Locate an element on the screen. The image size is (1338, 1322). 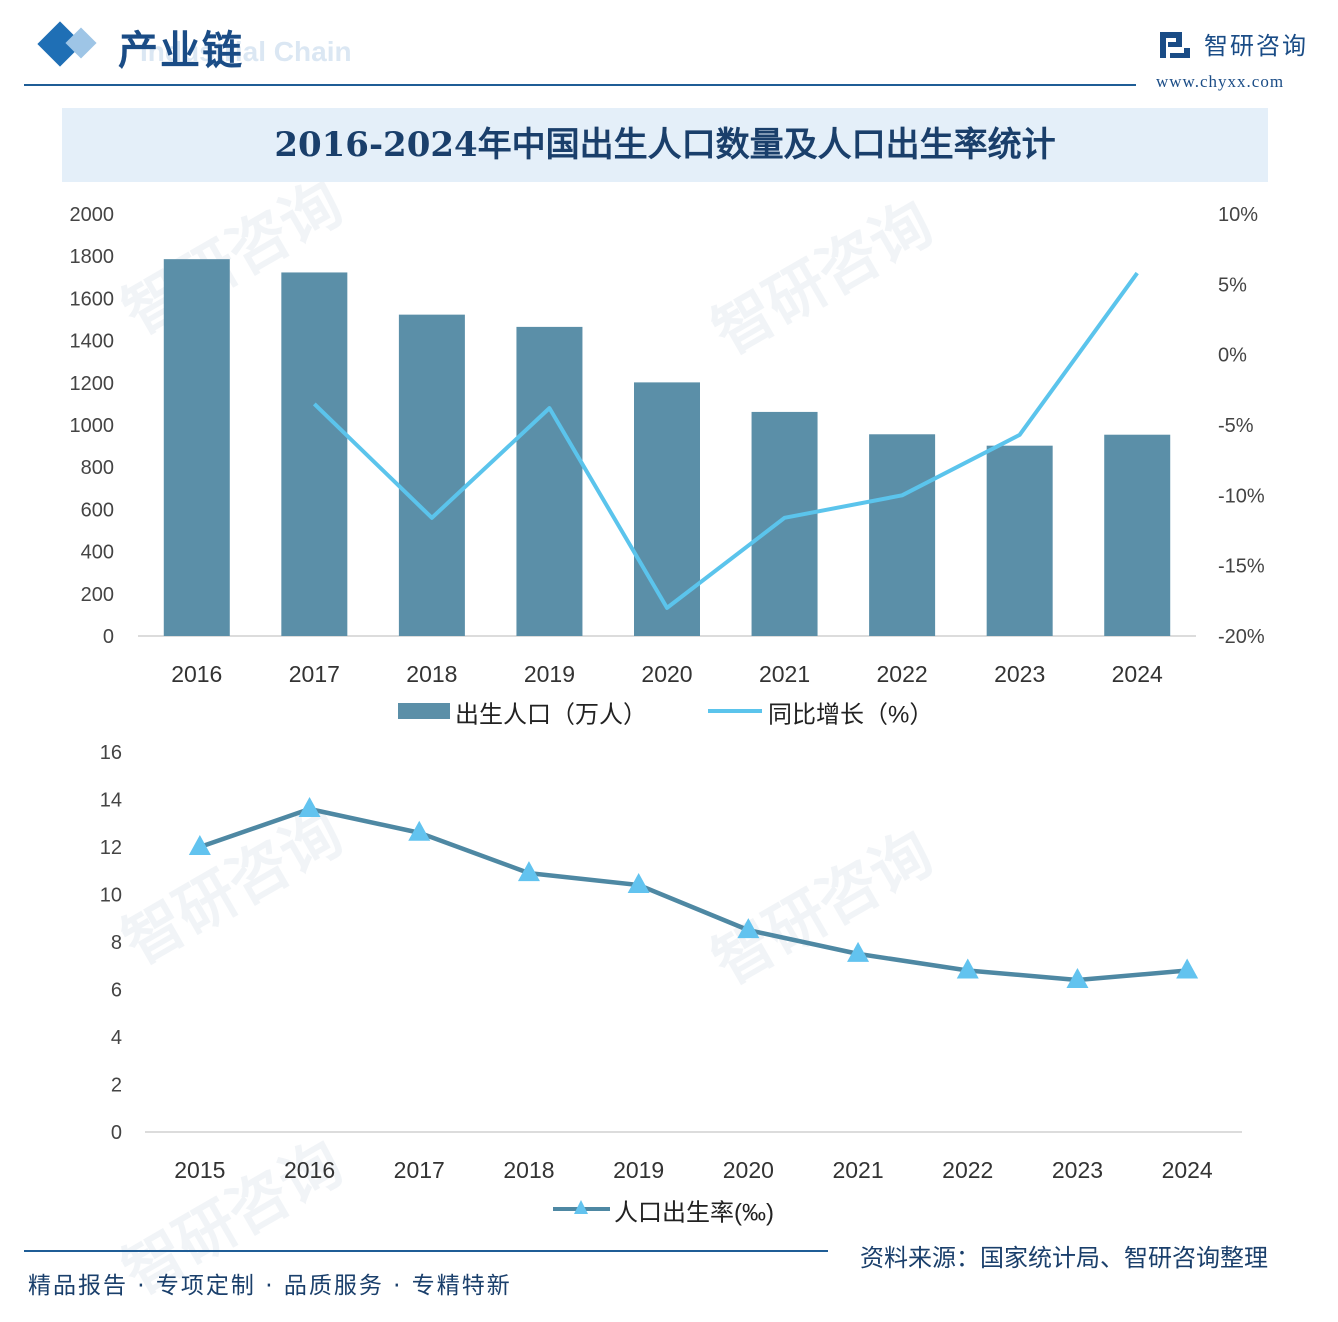
brand-name: 智研咨询 is located at coordinates (1256, 46).